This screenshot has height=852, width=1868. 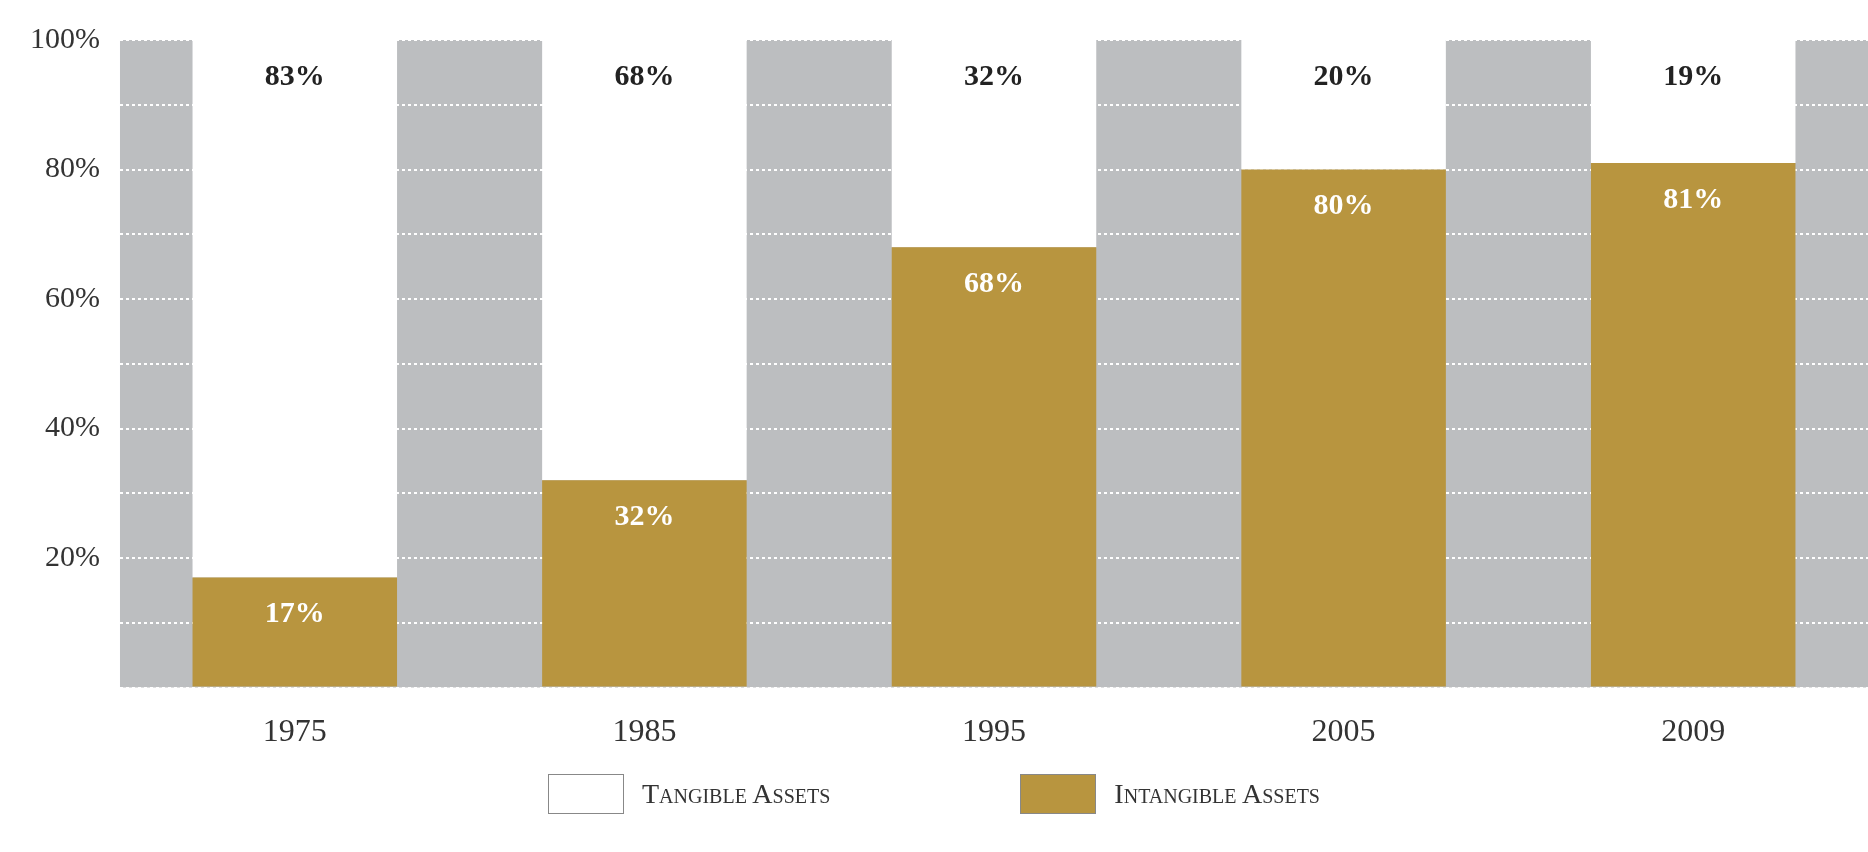 What do you see at coordinates (72, 296) in the screenshot?
I see `y-tick-label: 60%` at bounding box center [72, 296].